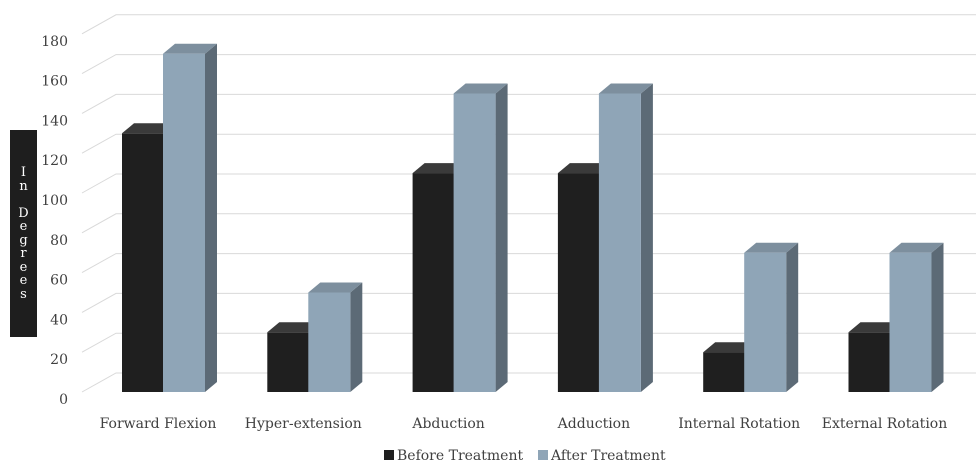 The image size is (976, 466). What do you see at coordinates (59, 281) in the screenshot?
I see `y-tick-label: 60` at bounding box center [59, 281].